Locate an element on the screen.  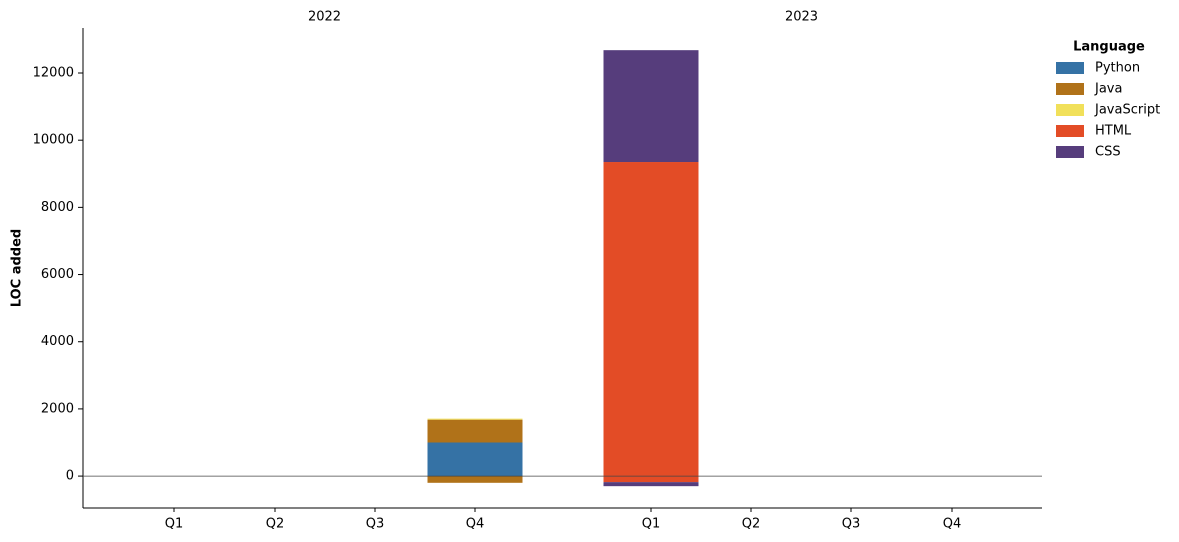
y-tick-label: 2000 is located at coordinates (57, 408).